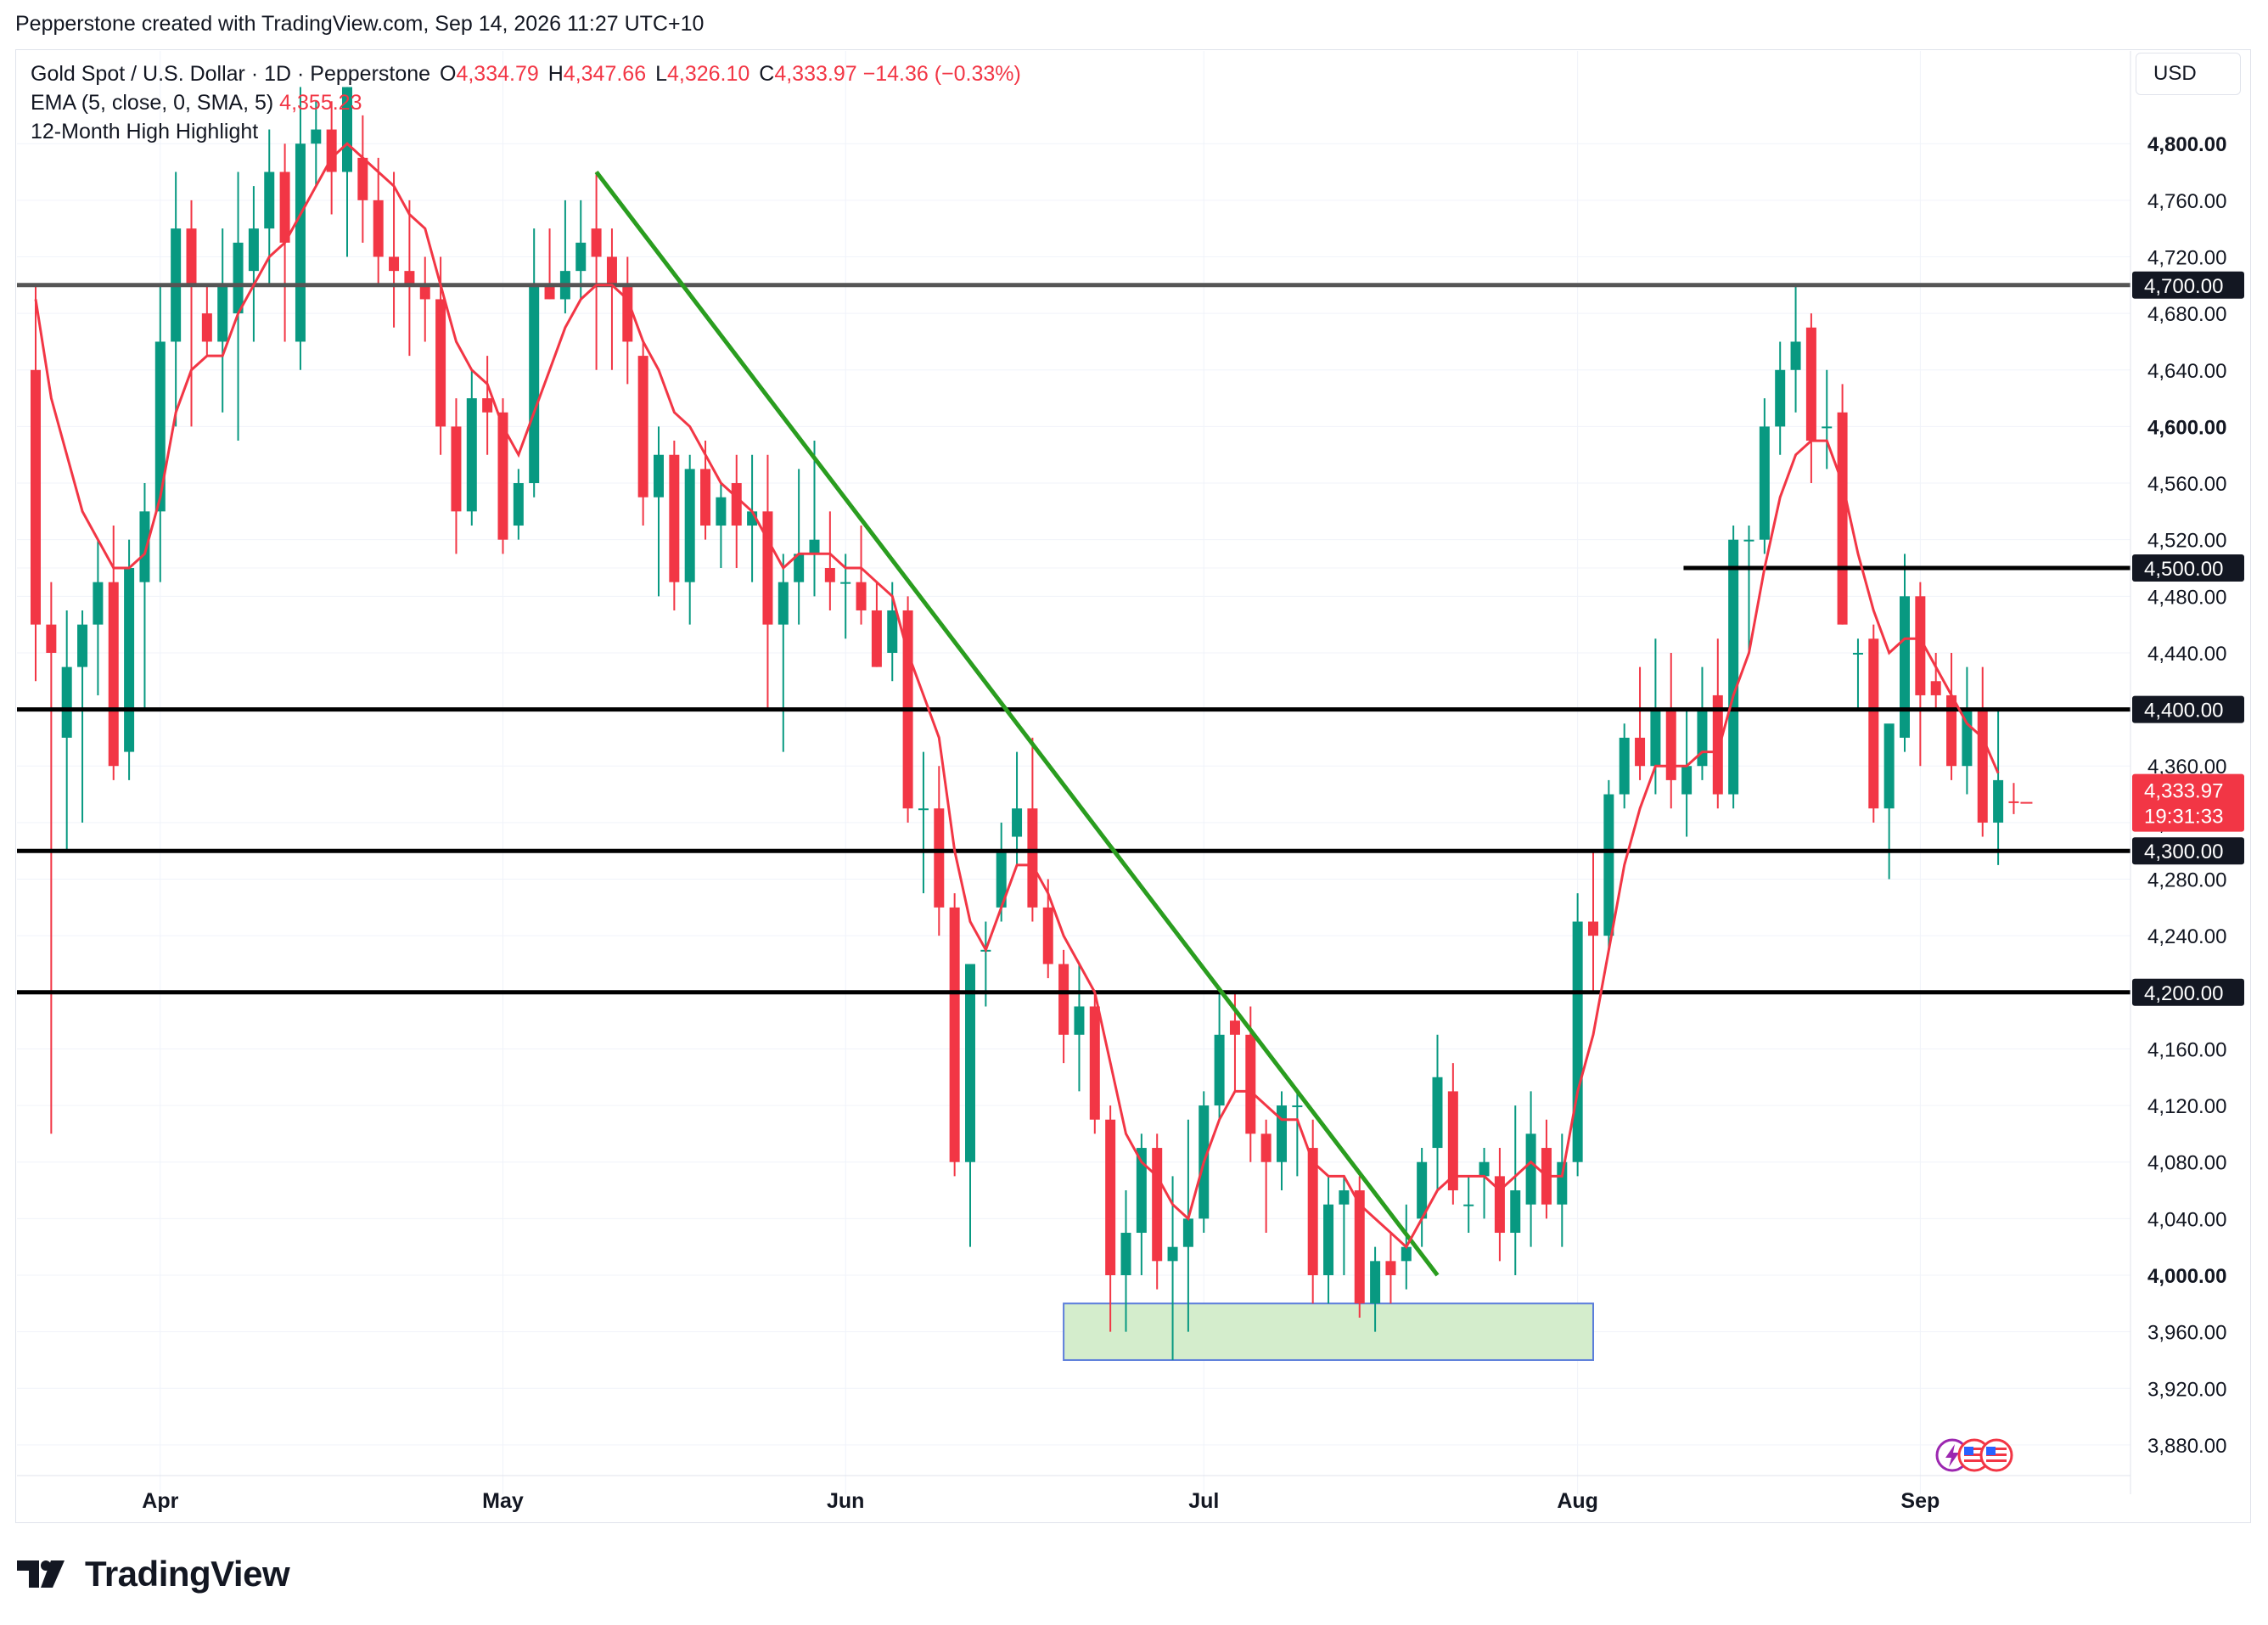 The height and width of the screenshot is (1625, 2268). What do you see at coordinates (448, 74) in the screenshot?
I see `open-label: O` at bounding box center [448, 74].